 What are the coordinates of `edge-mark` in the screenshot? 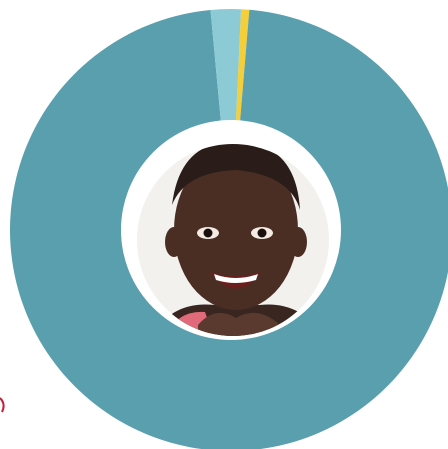 It's located at (2, 405).